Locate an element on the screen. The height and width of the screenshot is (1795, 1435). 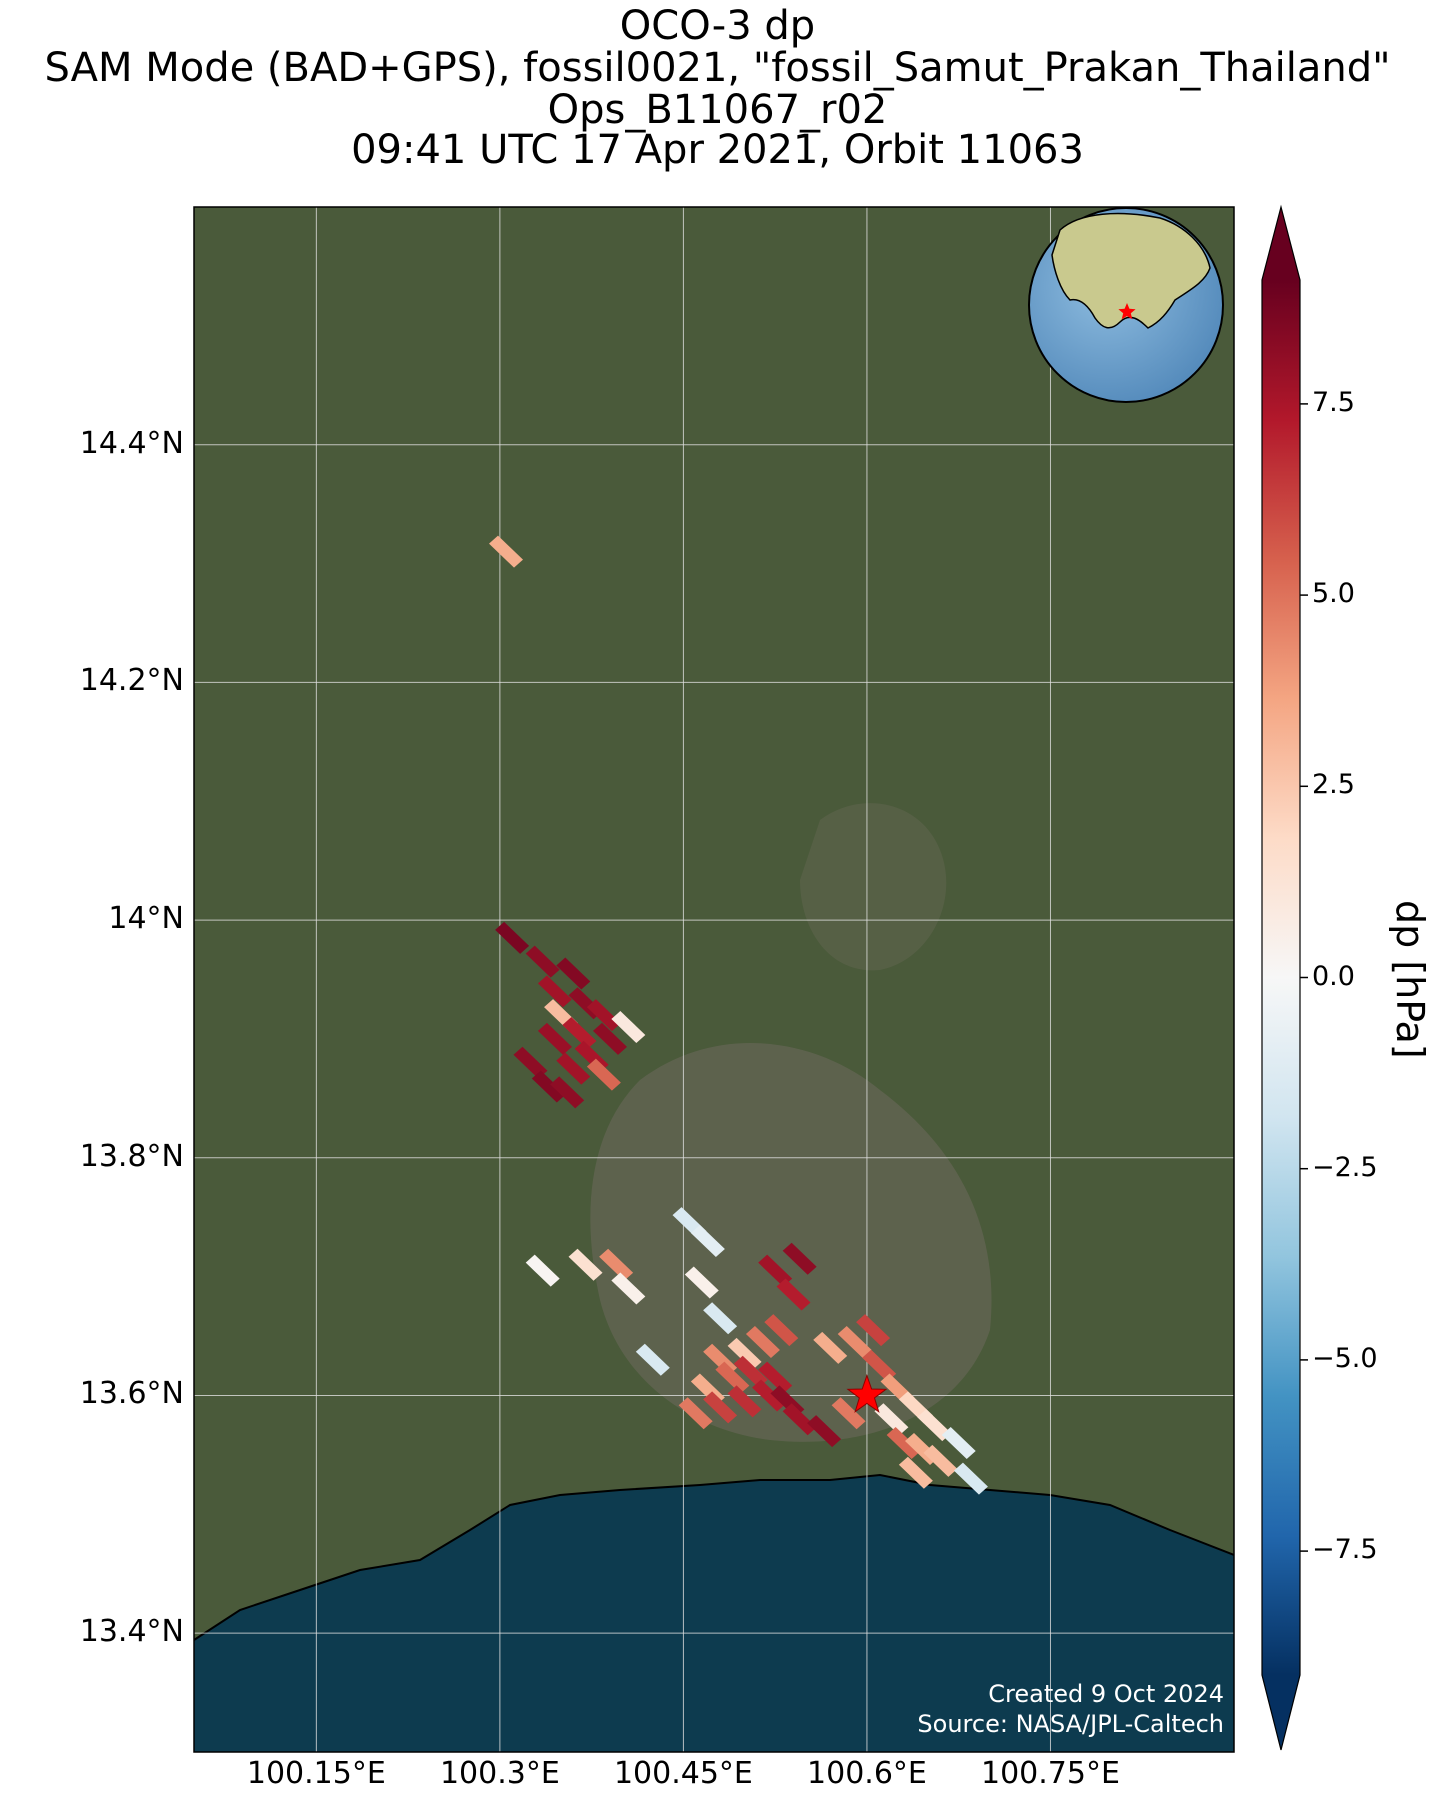
lon-tick-label: 100.15°E is located at coordinates (316, 1773).